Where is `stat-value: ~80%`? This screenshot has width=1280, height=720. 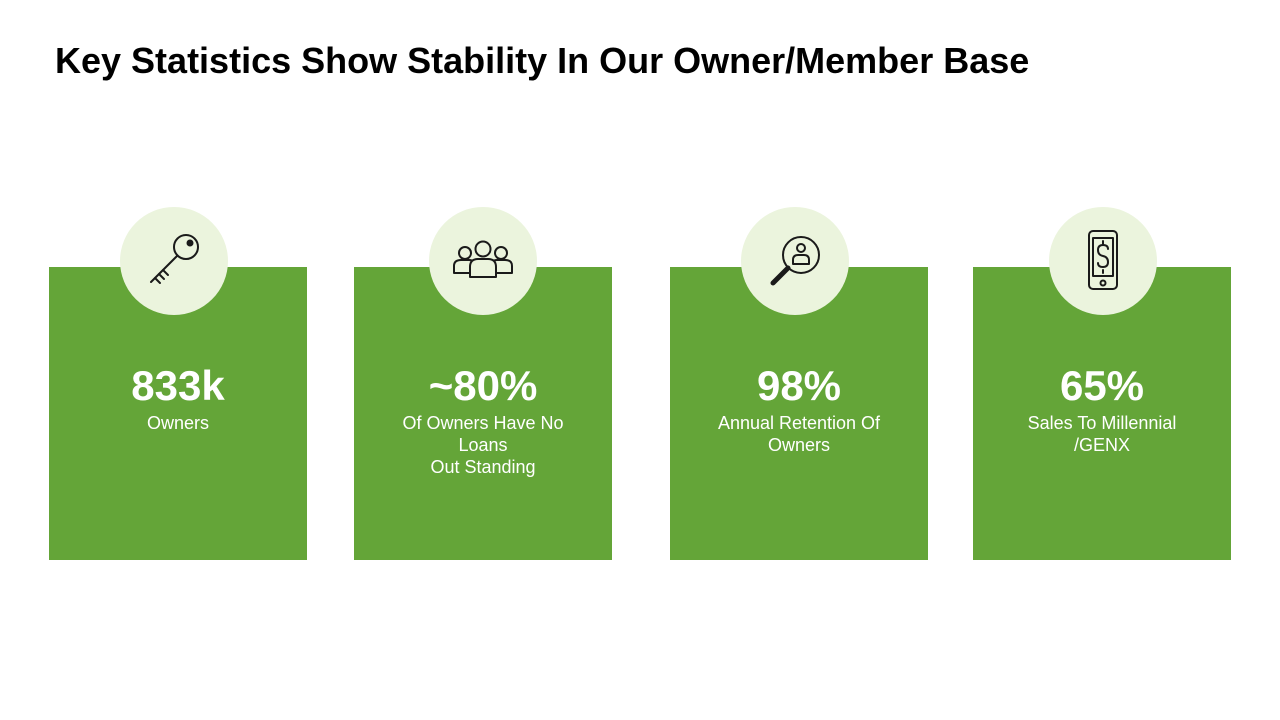 stat-value: ~80% is located at coordinates (483, 385).